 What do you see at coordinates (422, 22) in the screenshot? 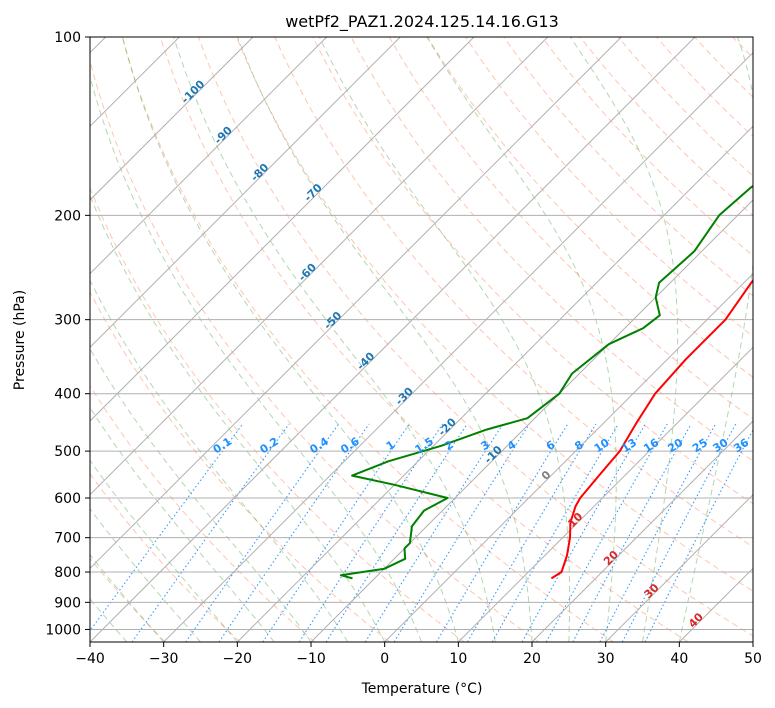
I see `chart-title: wetPf2_PAZ1.2024.125.14.16.G13` at bounding box center [422, 22].